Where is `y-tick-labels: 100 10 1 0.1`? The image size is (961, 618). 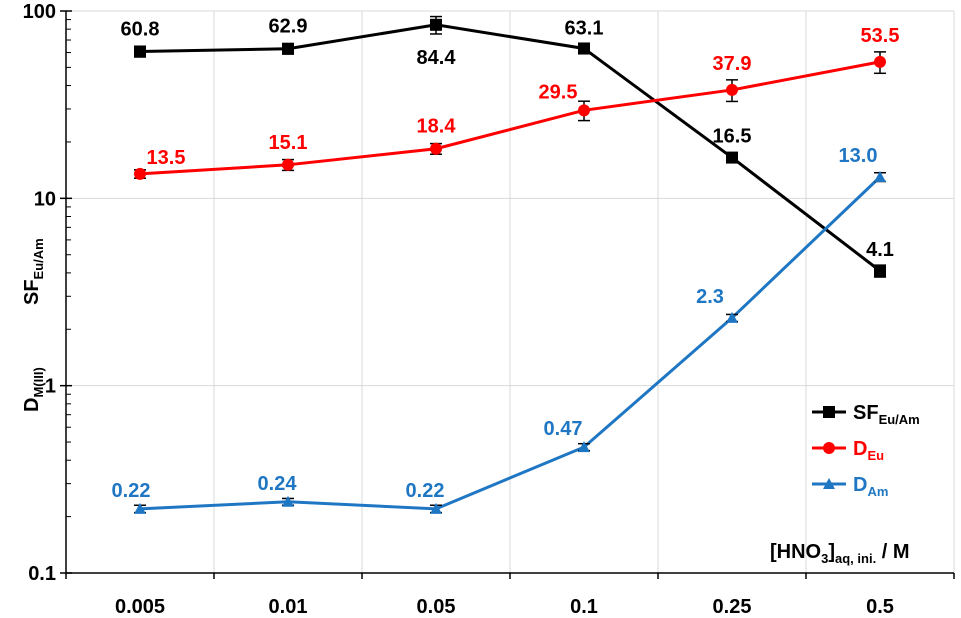
y-tick-labels: 100 10 1 0.1 is located at coordinates (39, 293).